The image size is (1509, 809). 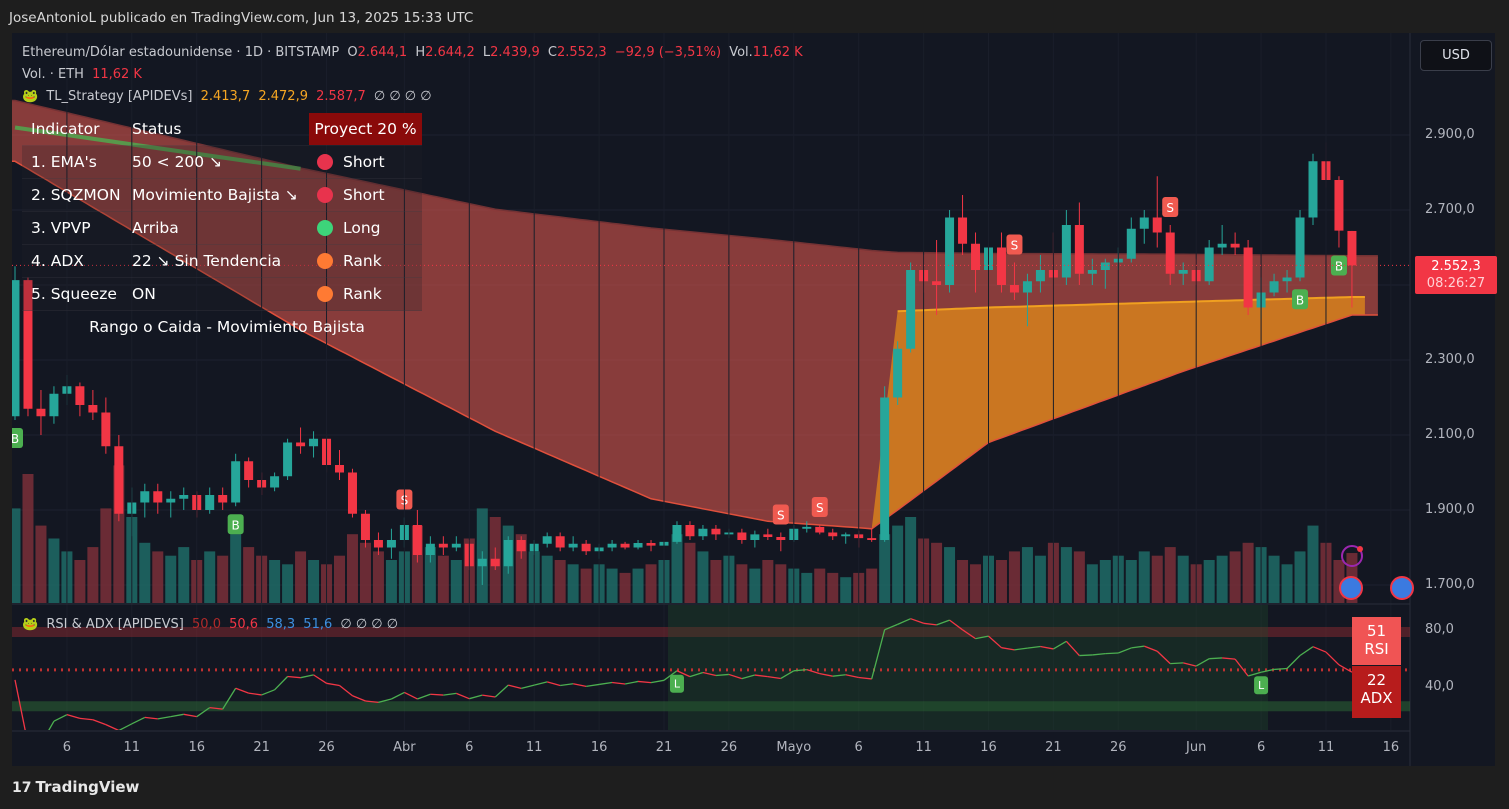 What do you see at coordinates (341, 96) in the screenshot?
I see `strategy-value: 2.587,7` at bounding box center [341, 96].